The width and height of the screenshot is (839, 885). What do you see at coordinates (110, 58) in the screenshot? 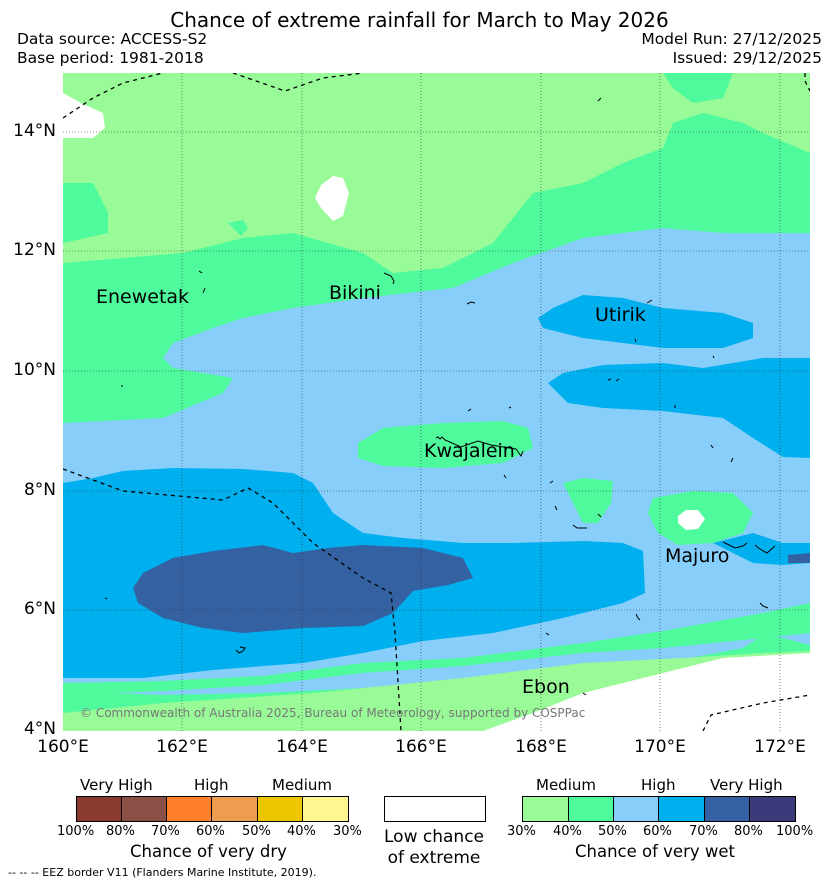
I see `base-period-label: Base period: 1981-2018` at bounding box center [110, 58].